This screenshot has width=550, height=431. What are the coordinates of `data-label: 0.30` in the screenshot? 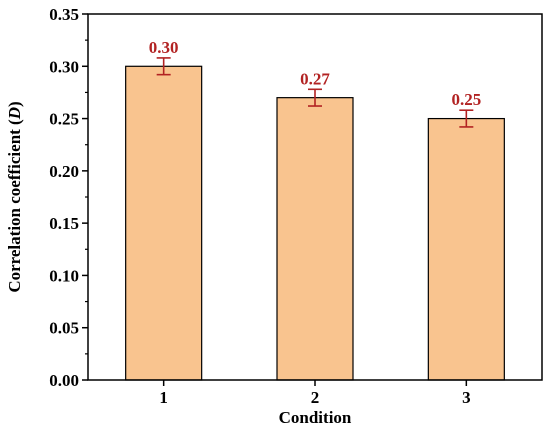 It's located at (164, 47).